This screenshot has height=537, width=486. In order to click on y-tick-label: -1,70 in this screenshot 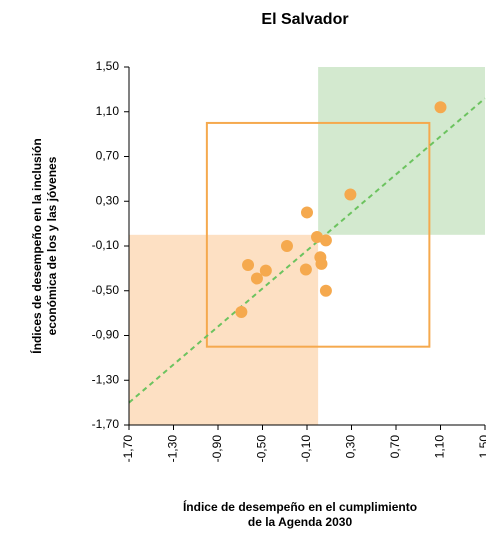, I will do `click(106, 424)`.